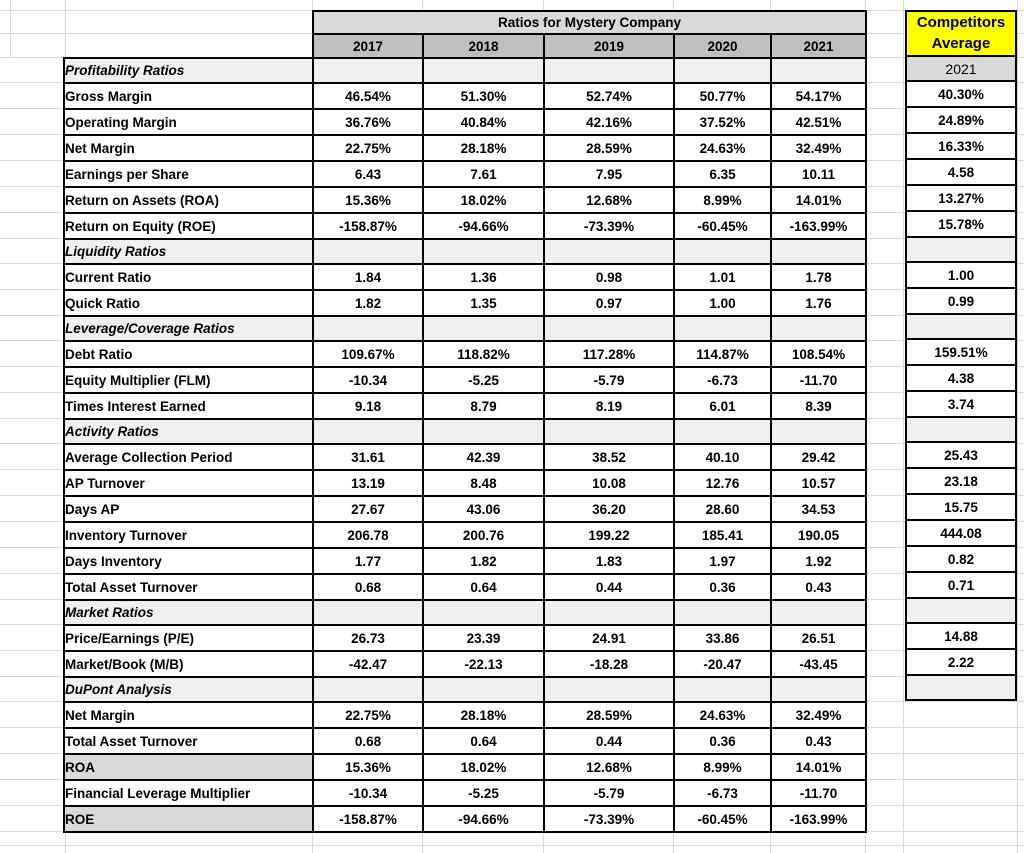 This screenshot has width=1024, height=853. Describe the element at coordinates (961, 508) in the screenshot. I see `competitor-value-cell: 15.75` at that location.